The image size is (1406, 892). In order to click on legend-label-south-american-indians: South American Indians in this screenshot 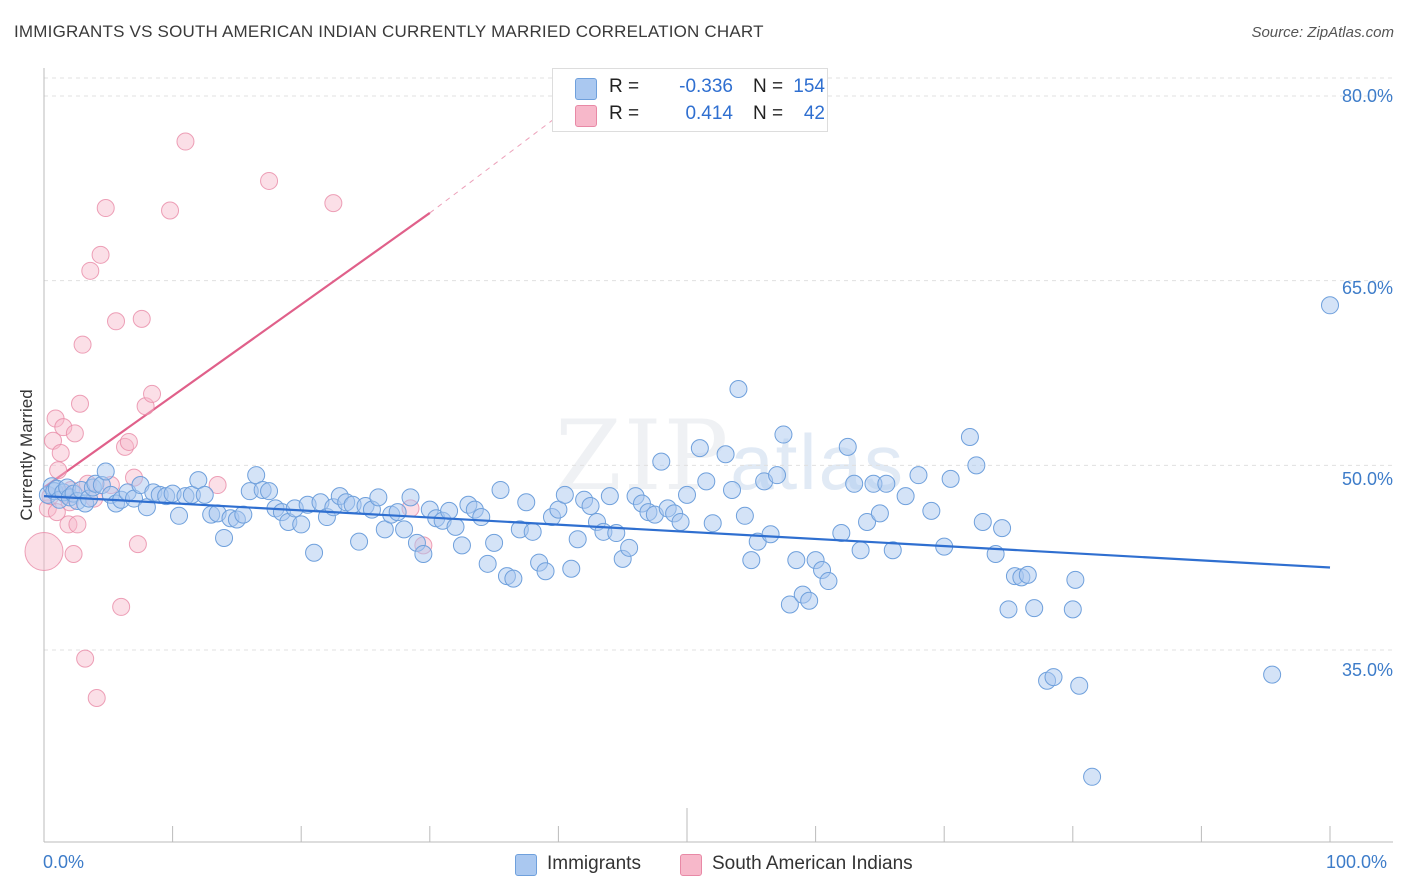, I will do `click(812, 863)`.